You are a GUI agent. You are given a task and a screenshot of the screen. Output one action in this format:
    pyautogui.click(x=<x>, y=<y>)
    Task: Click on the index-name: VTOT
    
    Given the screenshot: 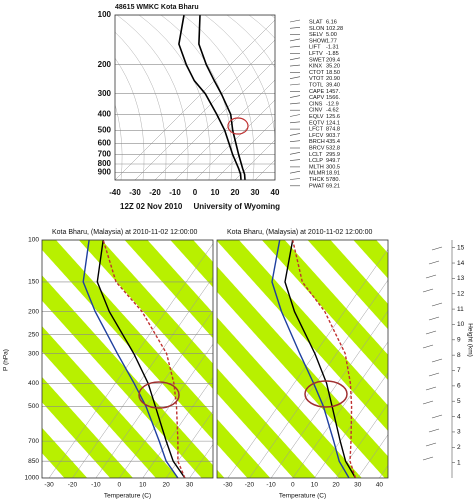 What is the action you would take?
    pyautogui.click(x=316, y=79)
    